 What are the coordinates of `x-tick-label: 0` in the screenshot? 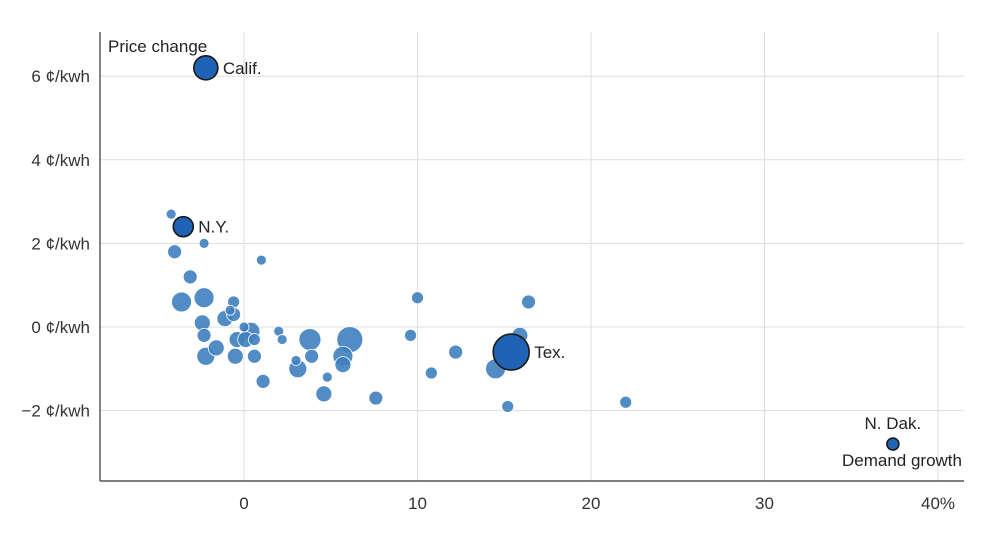 It's located at (243, 503).